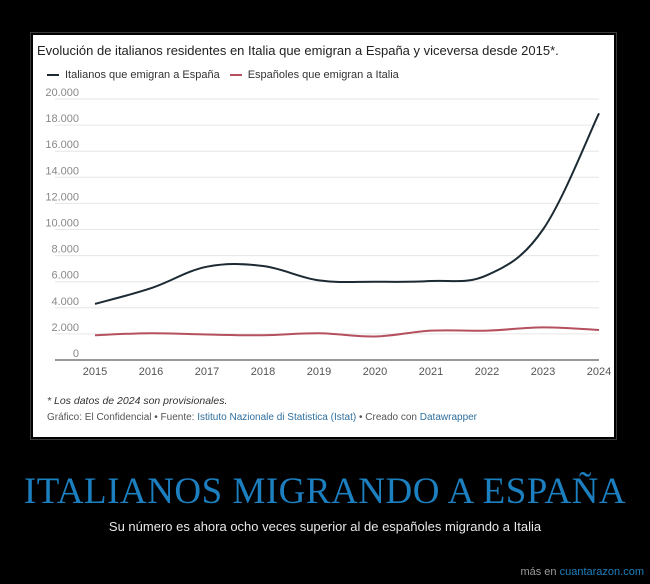 Image resolution: width=650 pixels, height=584 pixels. Describe the element at coordinates (62, 145) in the screenshot. I see `y-tick-label: 16.000` at that location.